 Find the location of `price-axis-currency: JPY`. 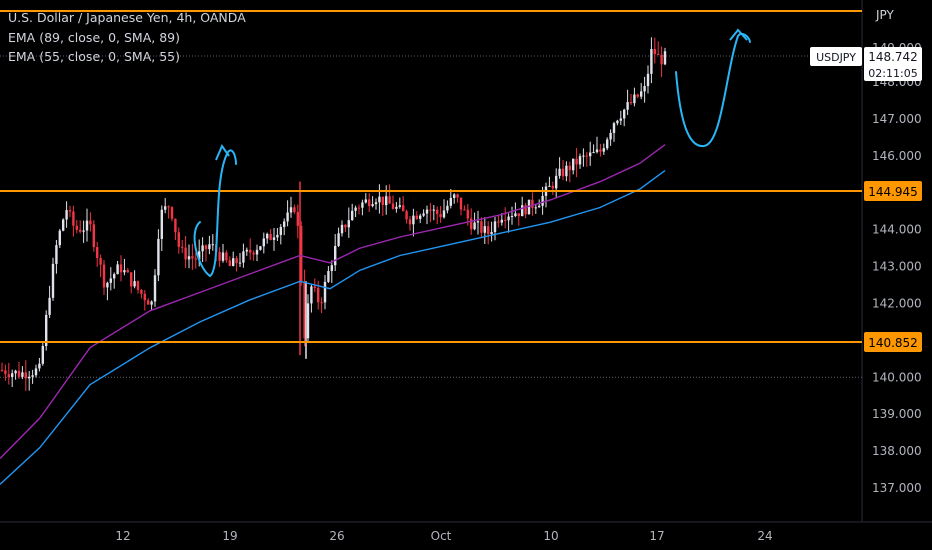

price-axis-currency: JPY is located at coordinates (885, 15).